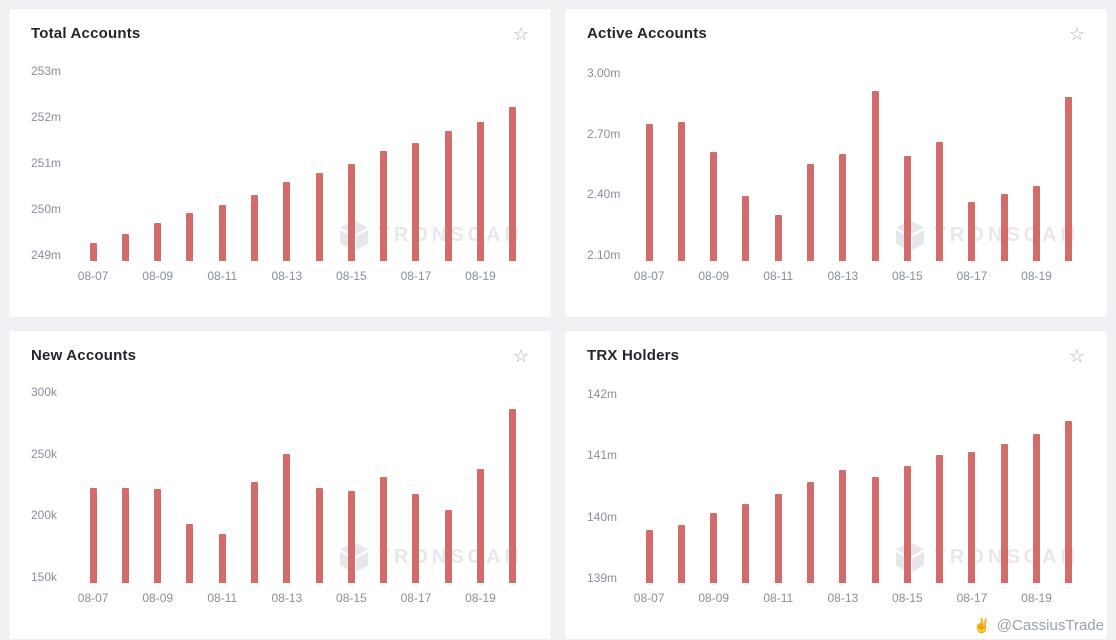 Image resolution: width=1116 pixels, height=640 pixels. What do you see at coordinates (604, 194) in the screenshot?
I see `y-tick-label: 2.40m` at bounding box center [604, 194].